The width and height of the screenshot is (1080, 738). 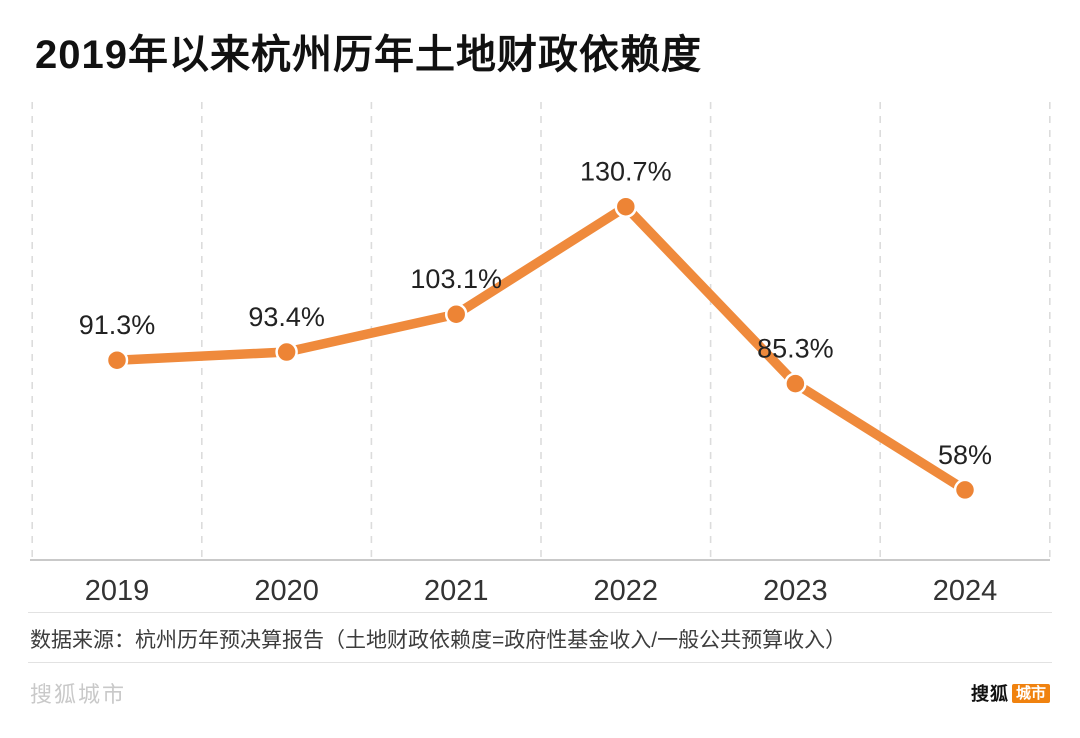 I want to click on sohu-city-logo: 搜狐 城市, so click(x=1010, y=693).